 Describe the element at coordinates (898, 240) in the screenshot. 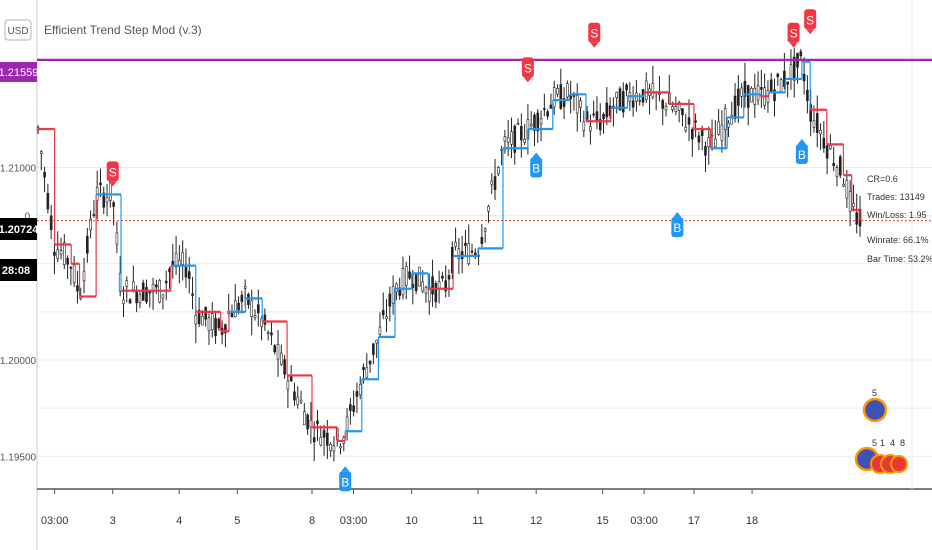

I see `stat-winrate: Winrate: 66.1%` at that location.